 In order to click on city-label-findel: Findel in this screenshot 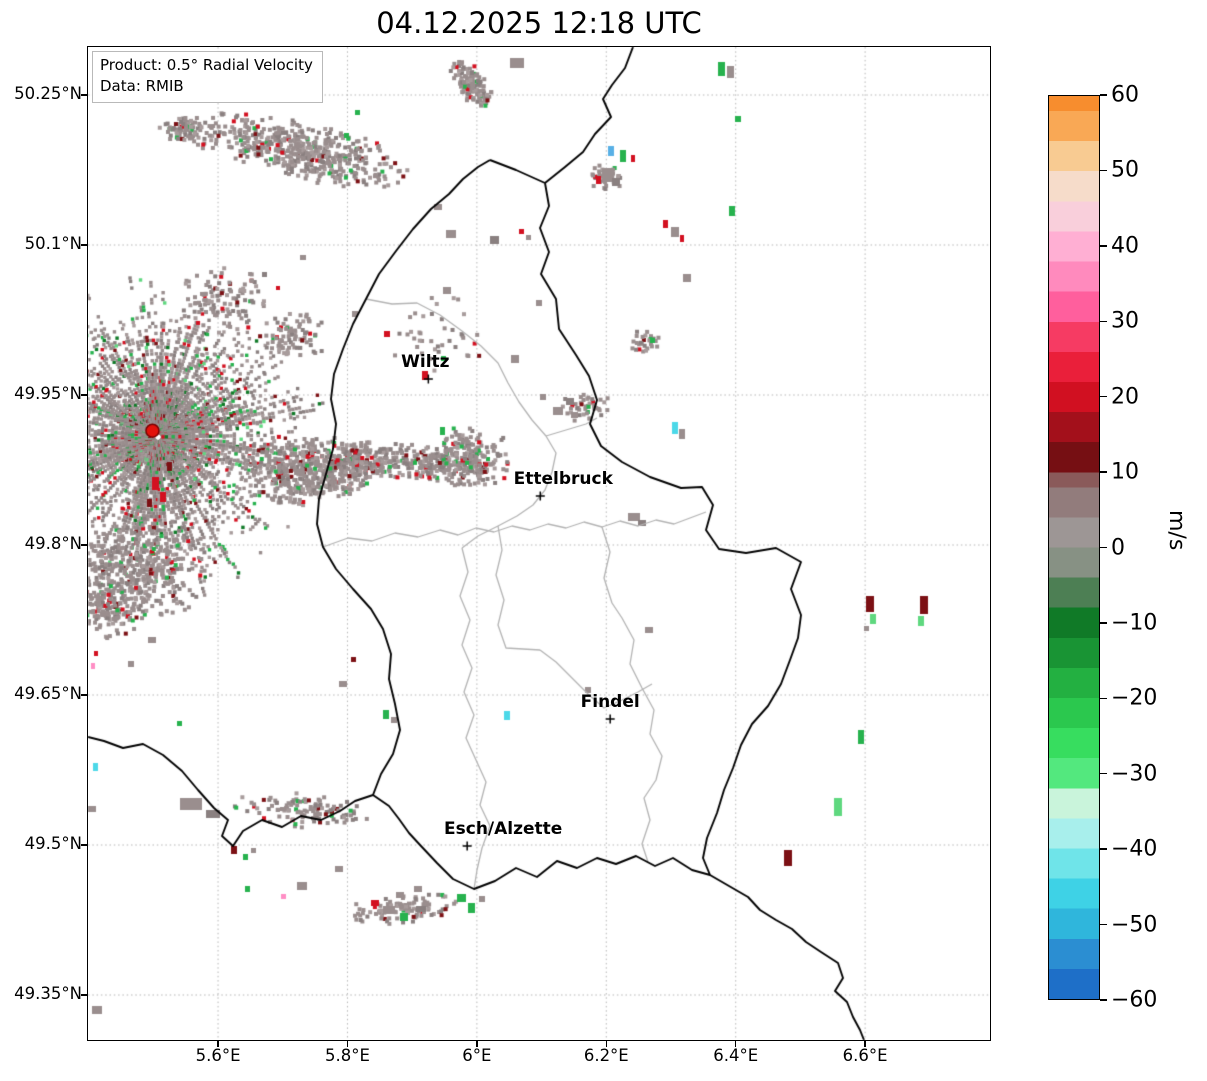, I will do `click(610, 702)`.